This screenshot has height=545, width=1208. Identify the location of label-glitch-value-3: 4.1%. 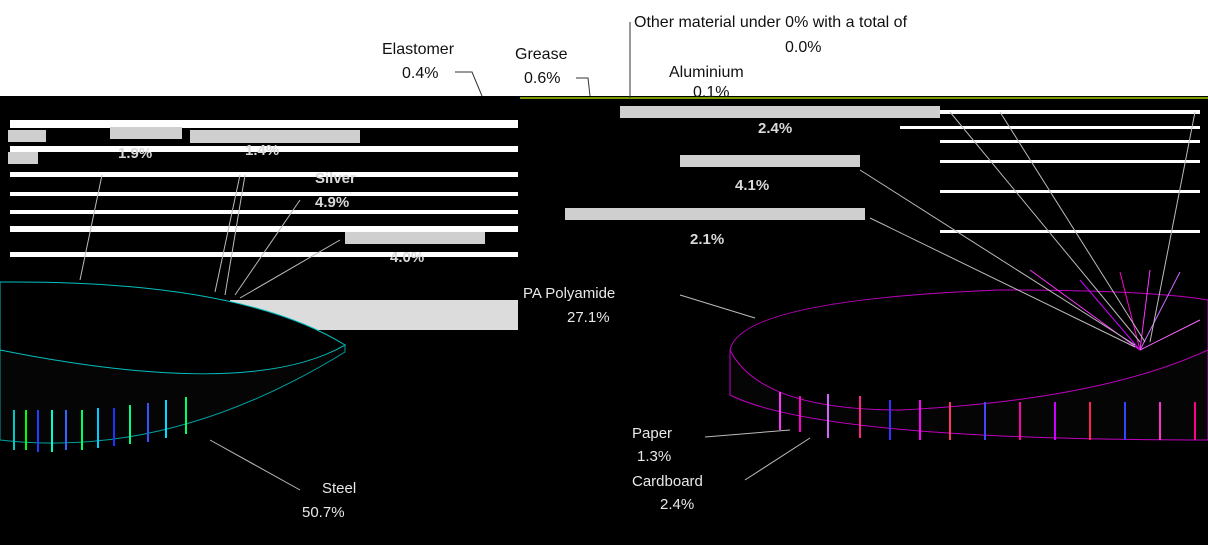
(752, 185).